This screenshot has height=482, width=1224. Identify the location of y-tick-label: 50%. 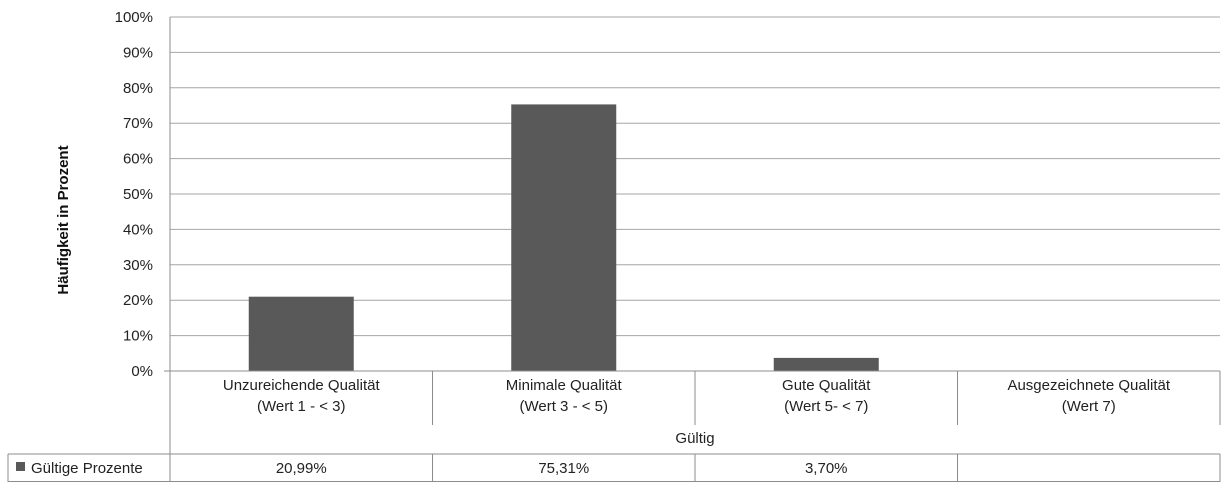
(138, 194).